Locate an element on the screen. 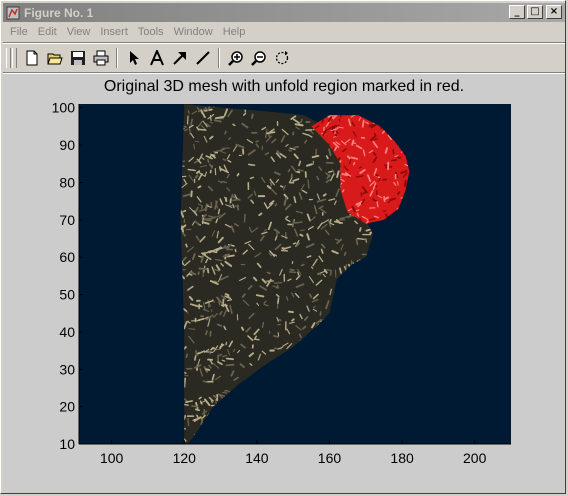  rotate-3d-button is located at coordinates (281, 58).